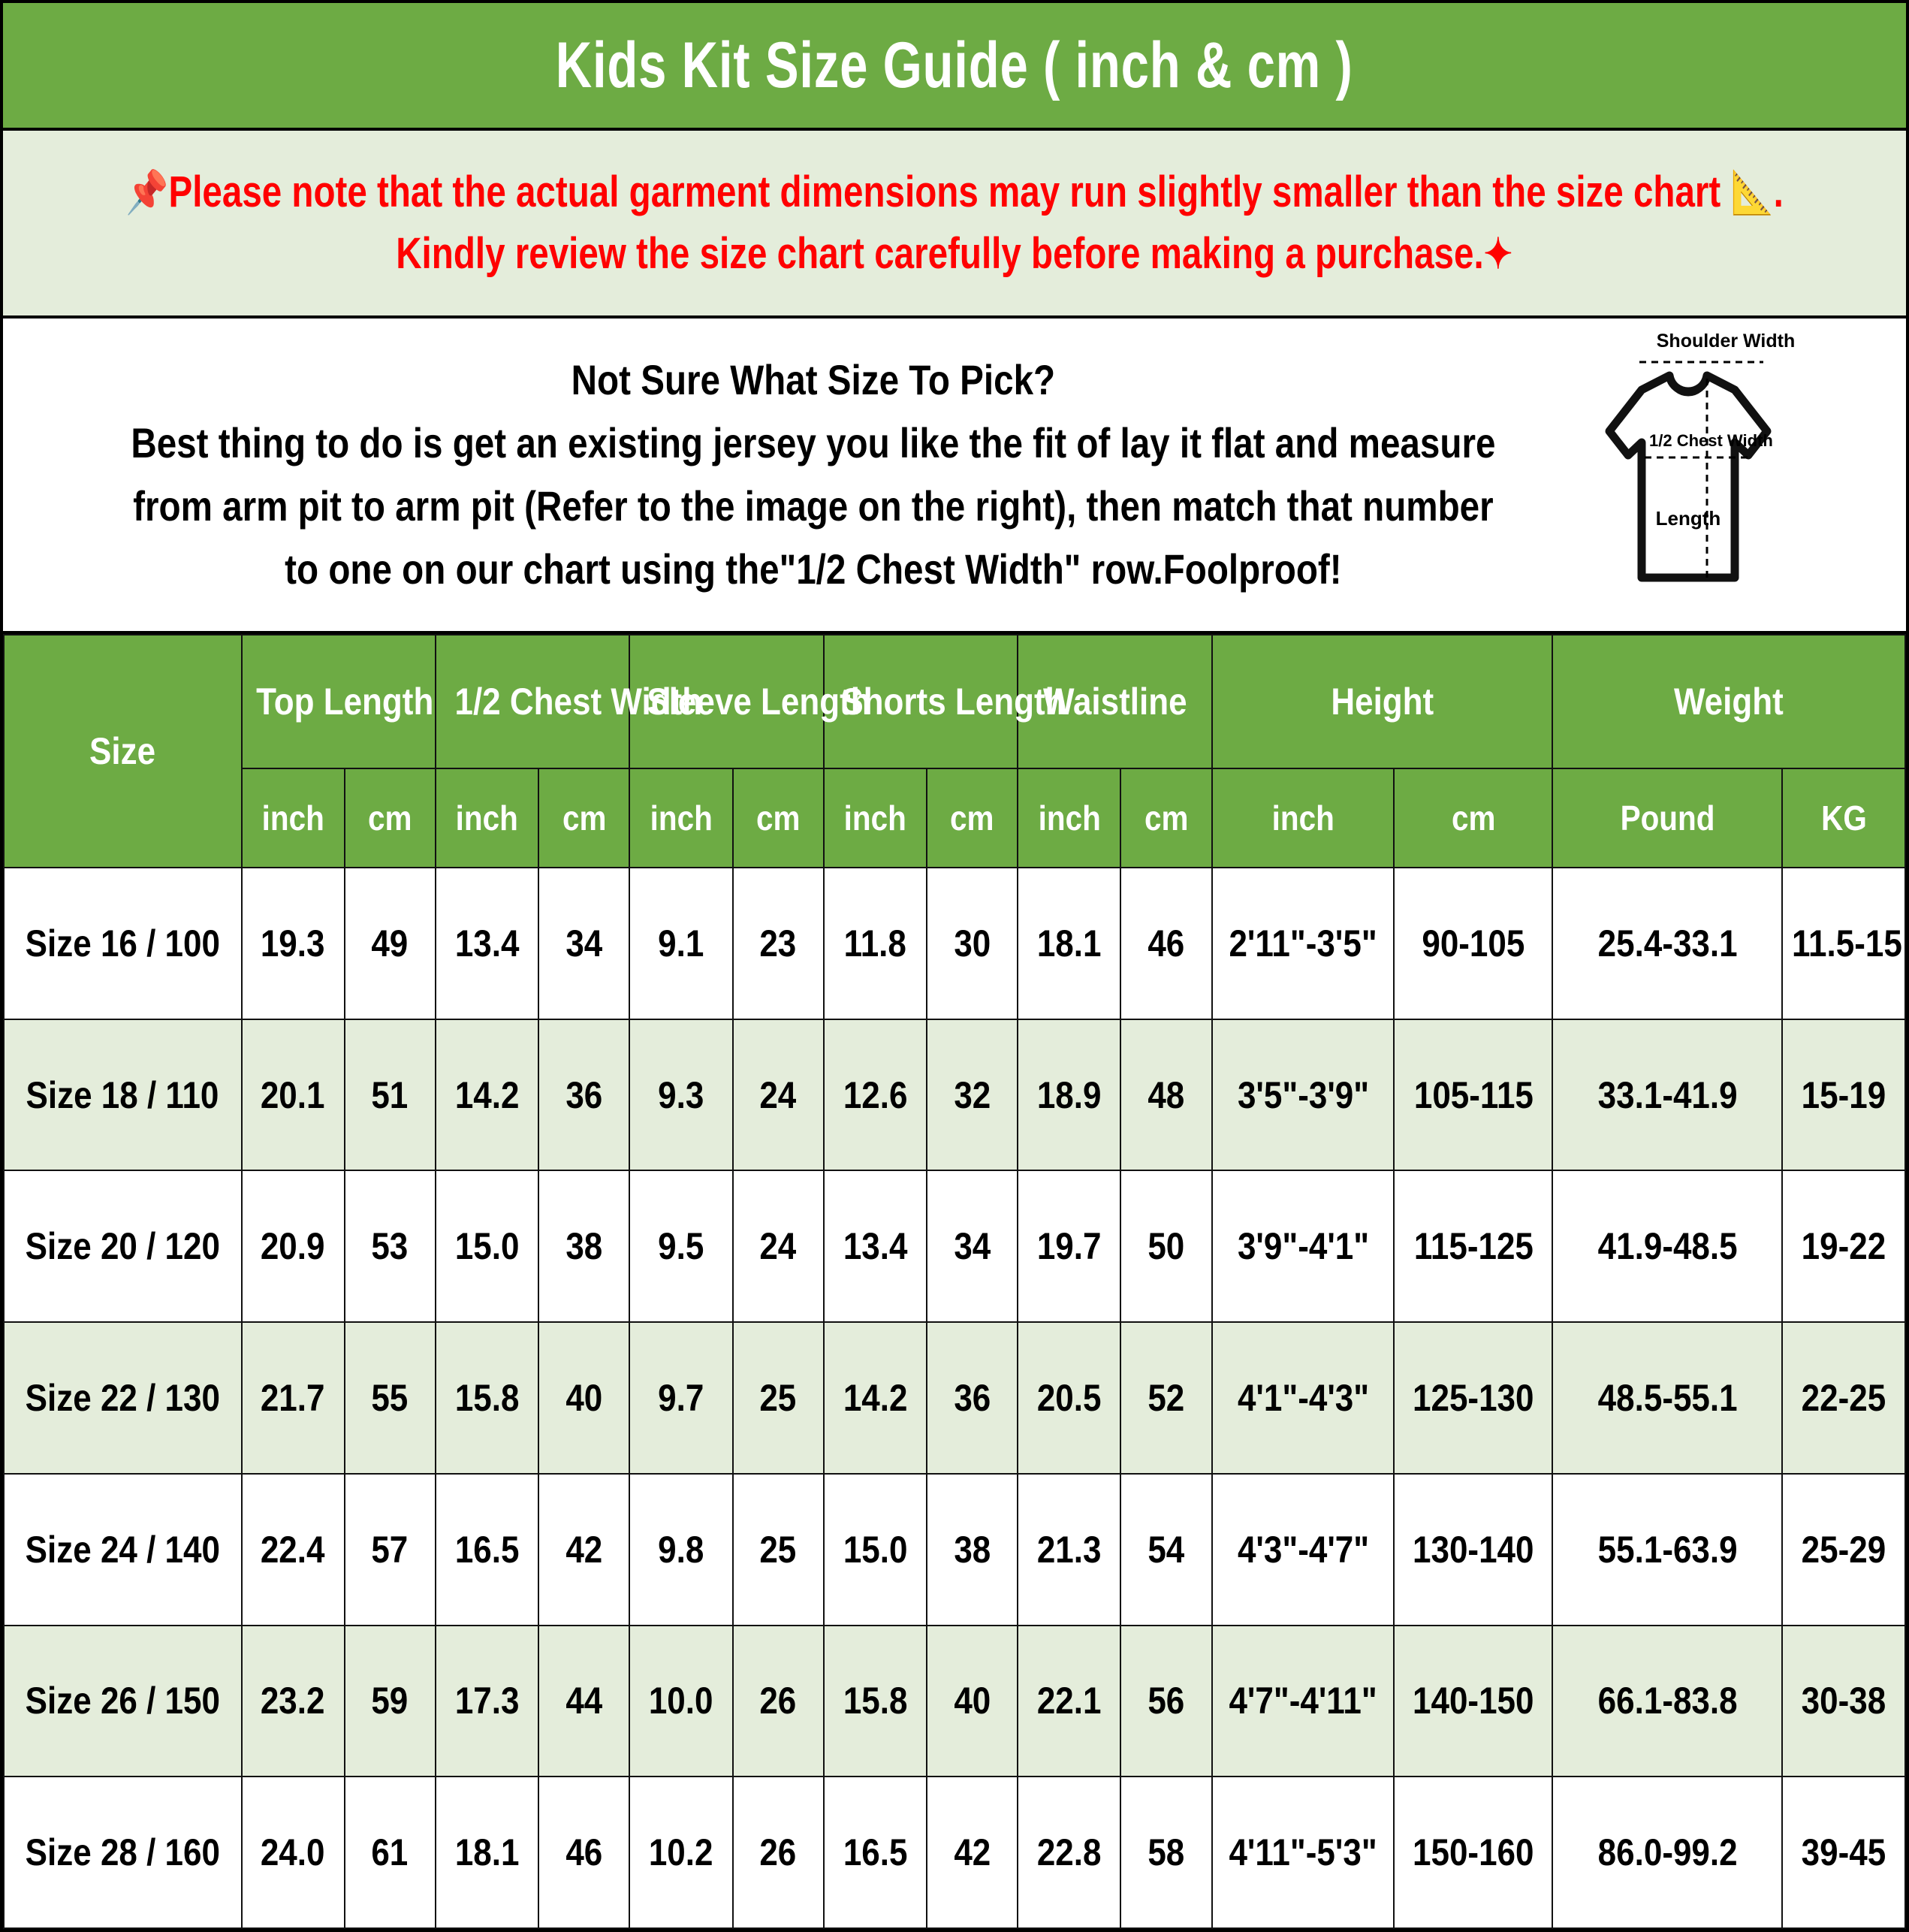 Image resolution: width=1909 pixels, height=1932 pixels. What do you see at coordinates (568, 701) in the screenshot?
I see `column-header-half-chest-width: 1/2 Chest Width` at bounding box center [568, 701].